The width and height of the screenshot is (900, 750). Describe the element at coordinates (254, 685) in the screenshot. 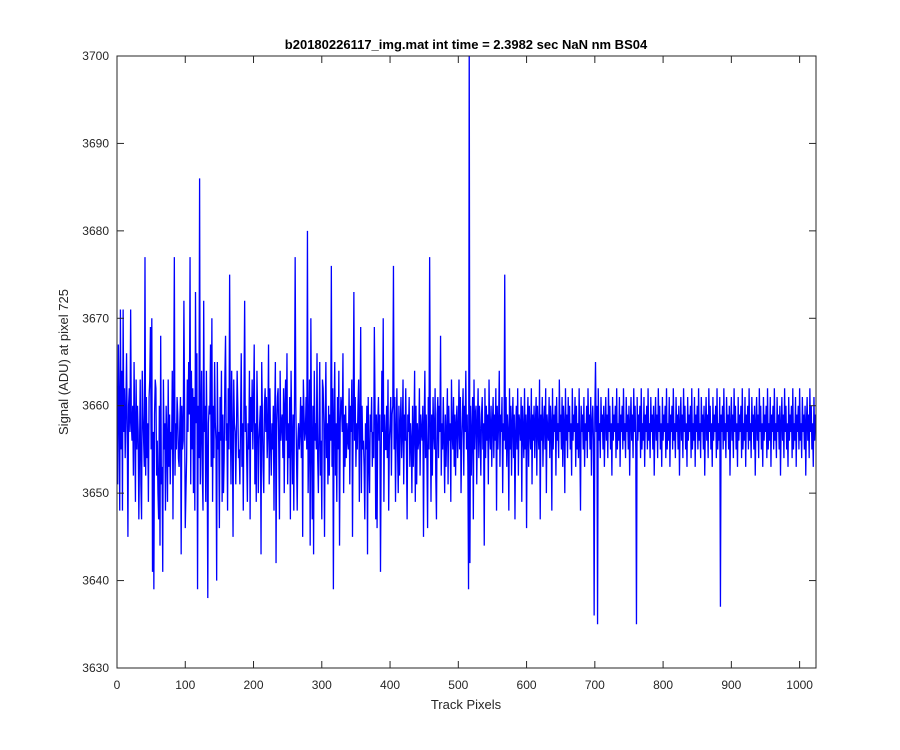

I see `x-tick-label: 200` at that location.